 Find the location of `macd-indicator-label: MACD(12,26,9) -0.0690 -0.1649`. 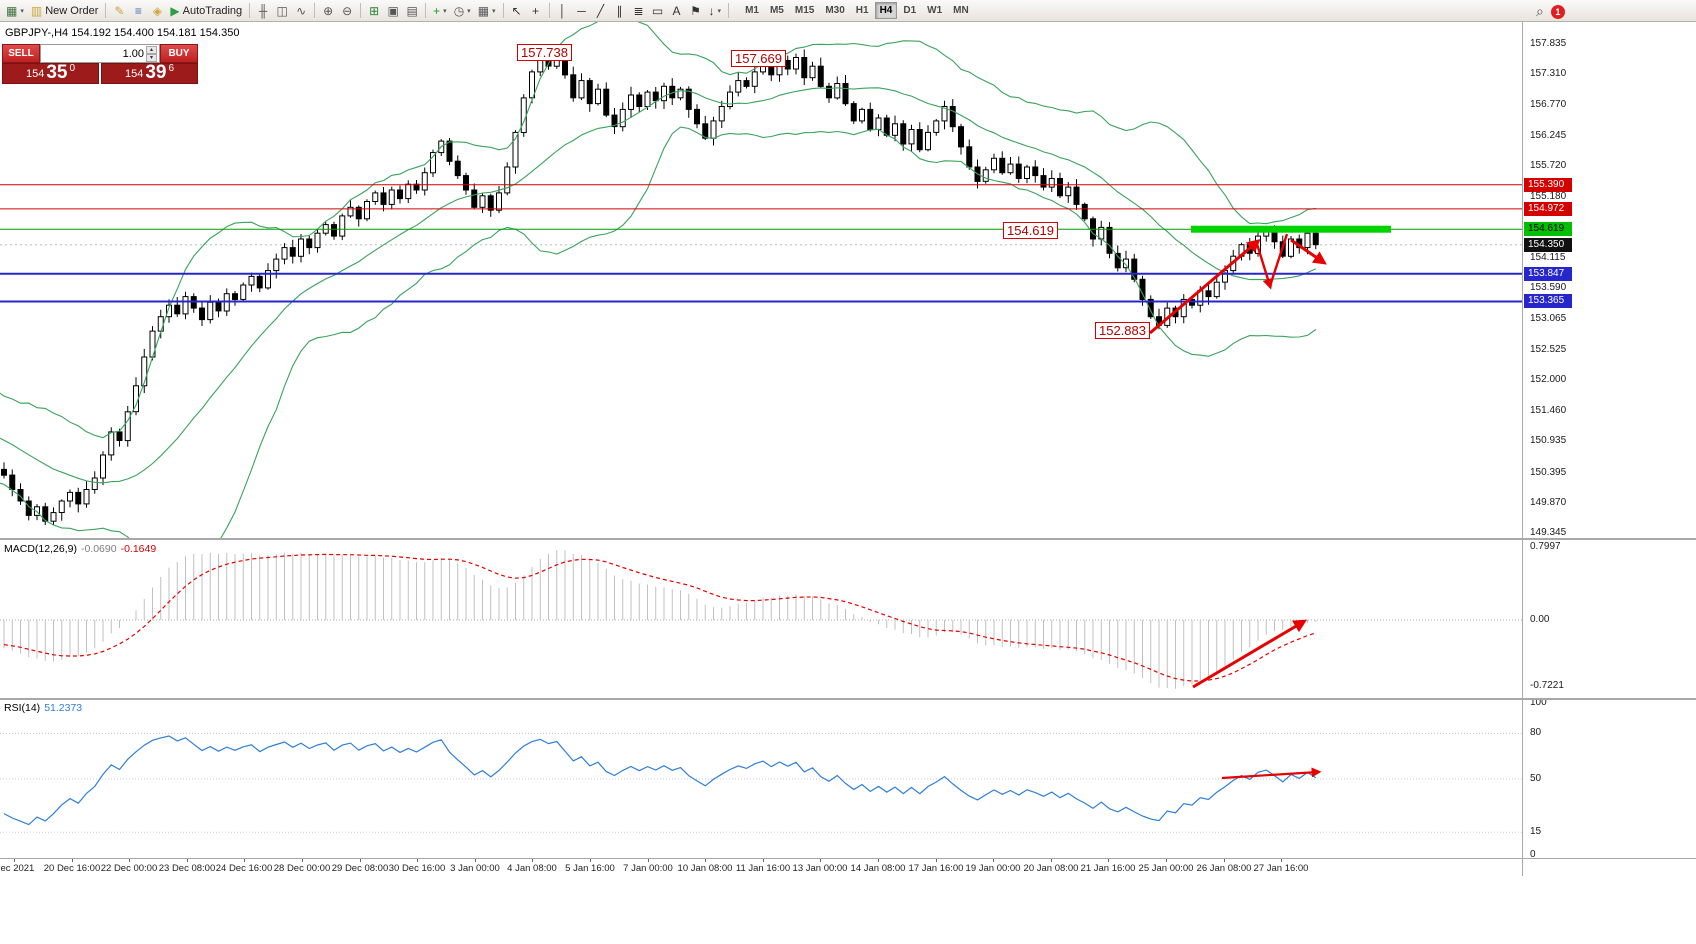

macd-indicator-label: MACD(12,26,9) -0.0690 -0.1649 is located at coordinates (80, 549).